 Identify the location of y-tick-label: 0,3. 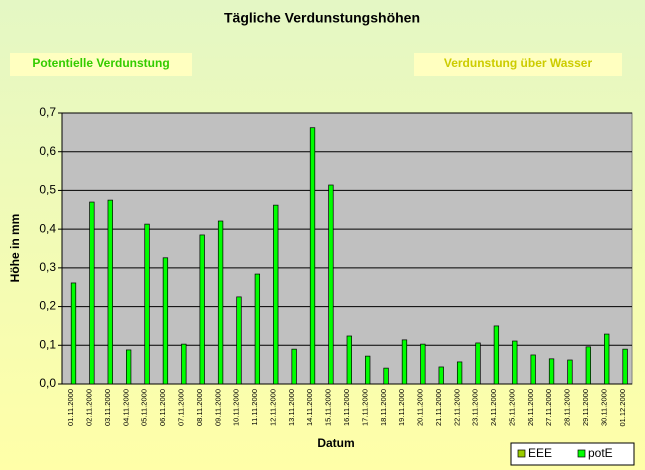
(47, 267).